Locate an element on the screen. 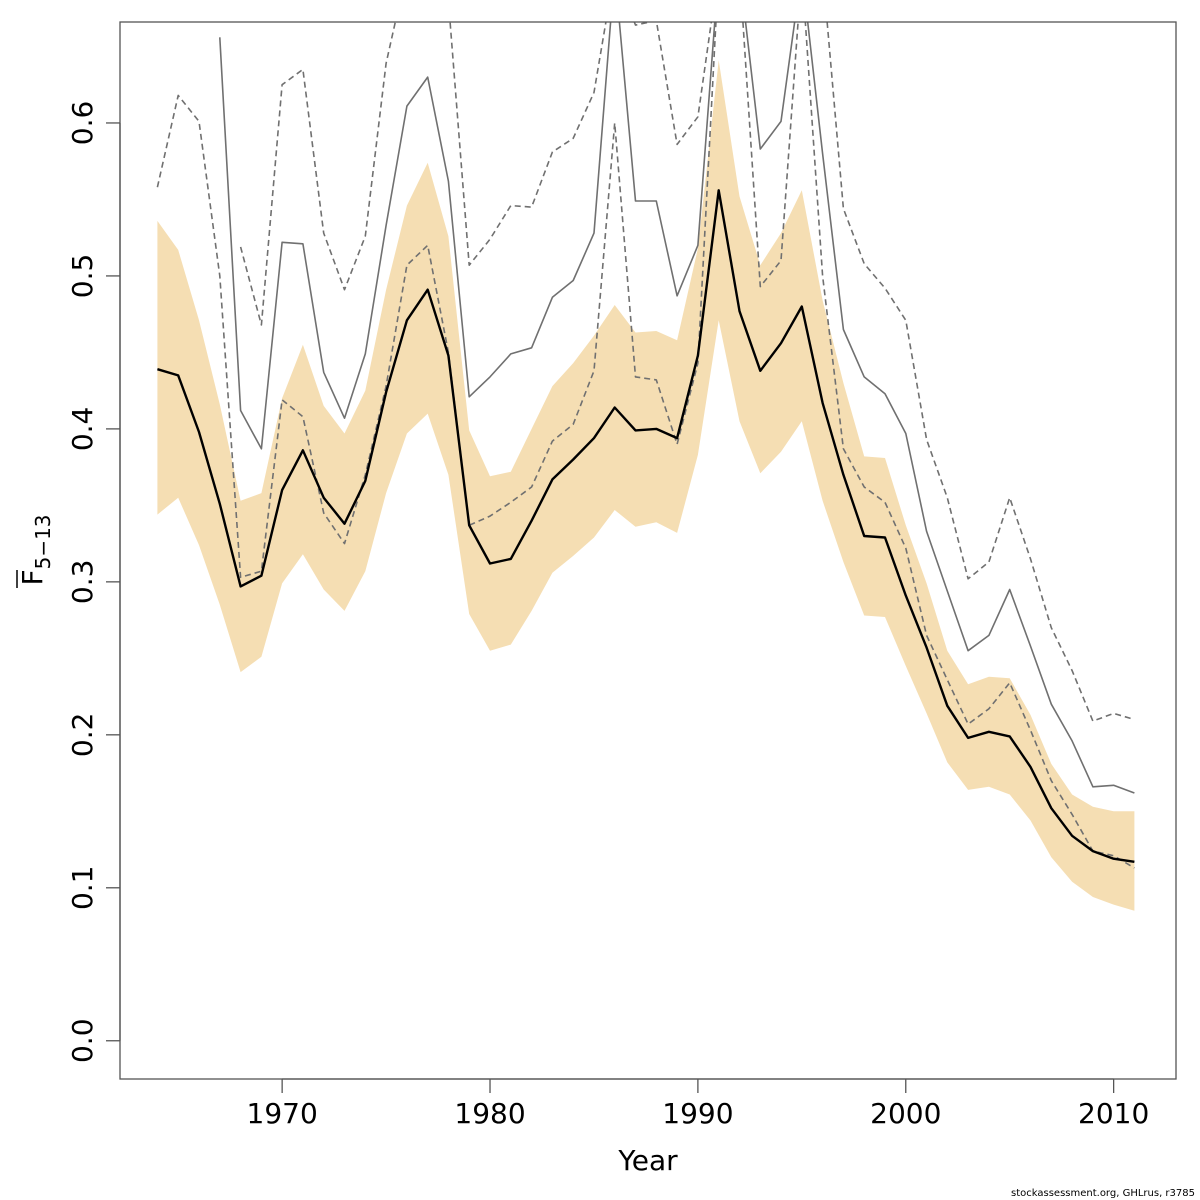  y-tick-label: 0.1 is located at coordinates (82, 888).